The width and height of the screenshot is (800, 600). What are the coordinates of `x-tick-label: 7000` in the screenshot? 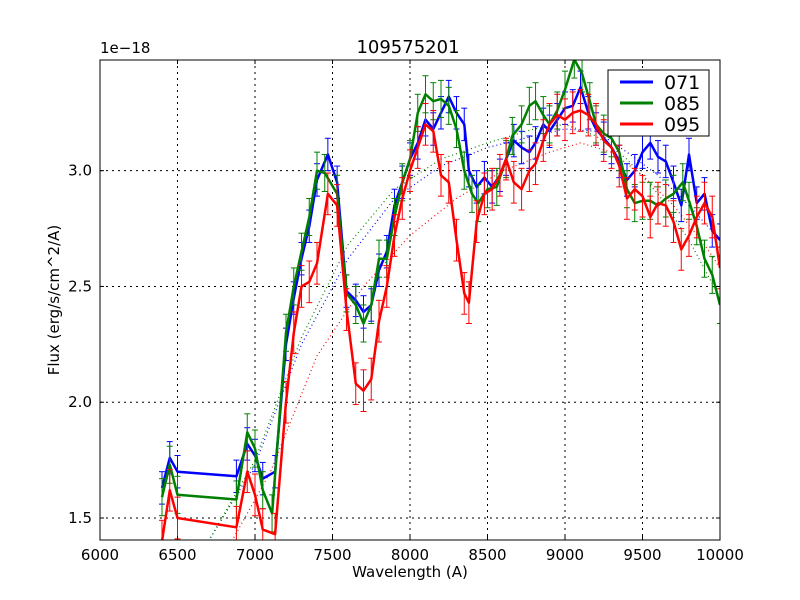 It's located at (255, 555).